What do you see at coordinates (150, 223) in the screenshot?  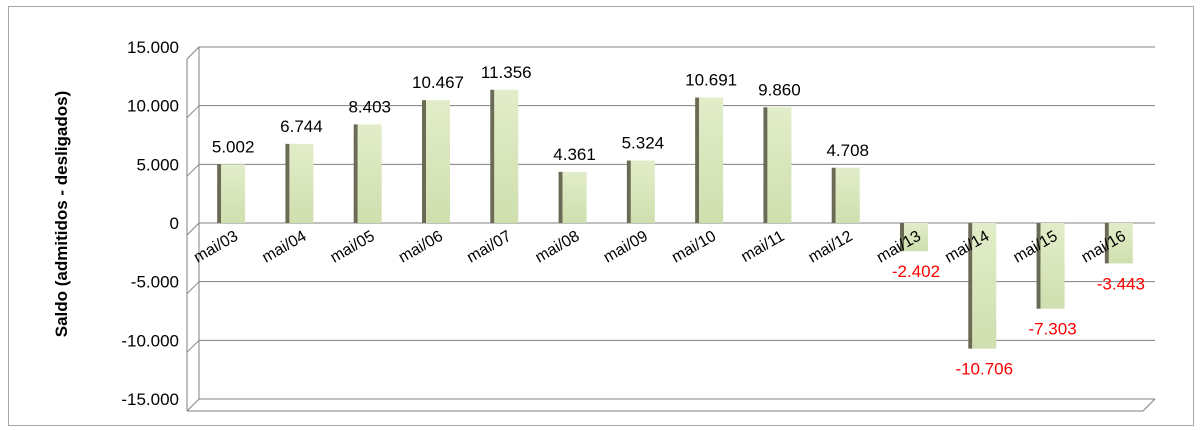 I see `y-axis-ticks: 15.000 10.000 5.000 0 -5.000 -10.000 -15.000` at bounding box center [150, 223].